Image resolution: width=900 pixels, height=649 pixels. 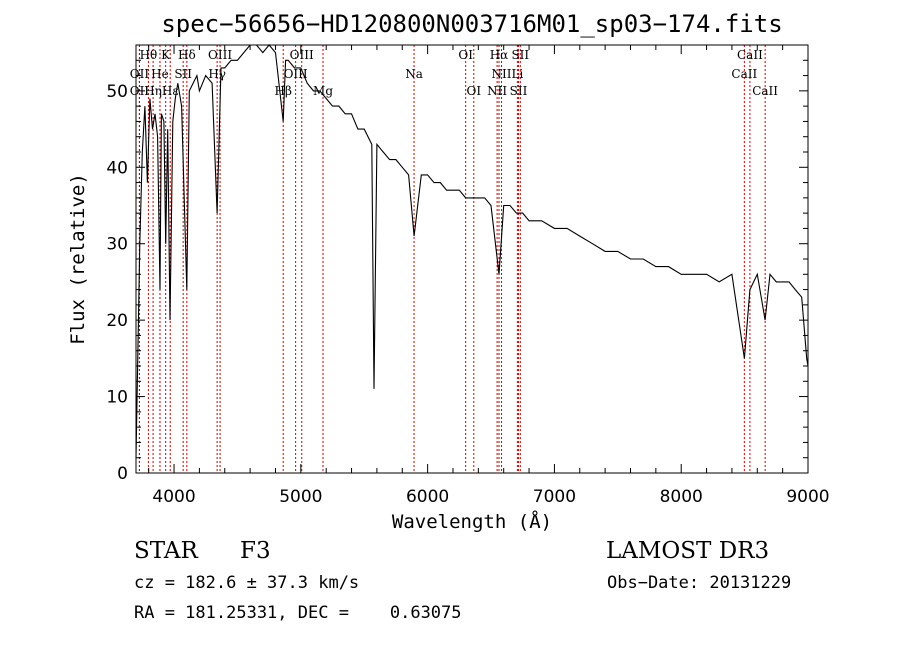 I want to click on line-label: Li, so click(x=517, y=74).